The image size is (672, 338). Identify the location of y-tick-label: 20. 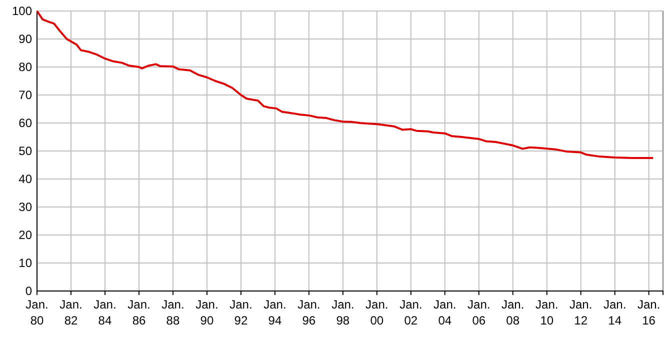
(25, 235).